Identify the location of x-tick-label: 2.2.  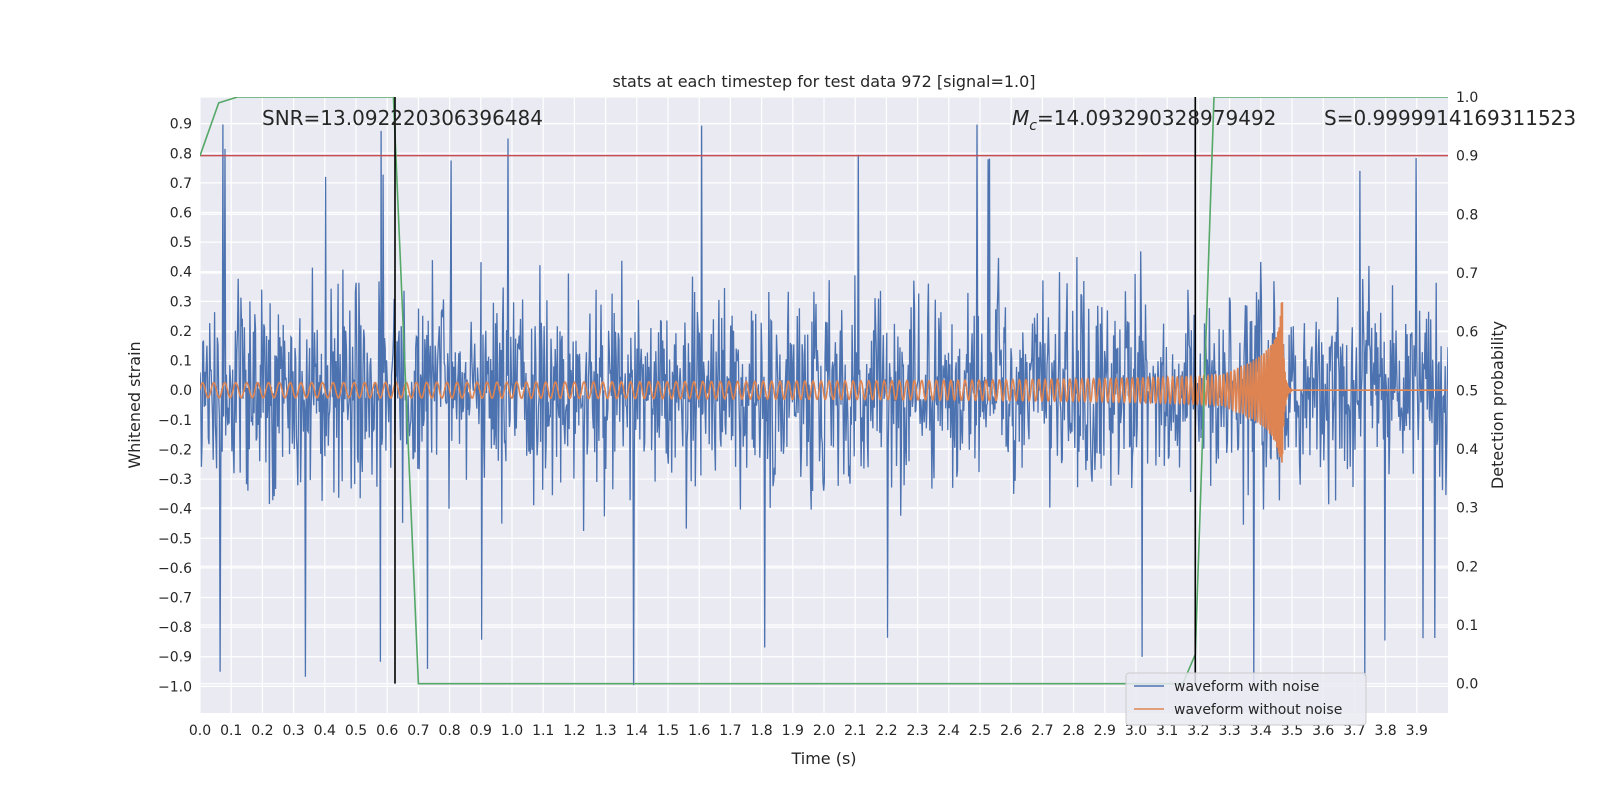
(886, 731).